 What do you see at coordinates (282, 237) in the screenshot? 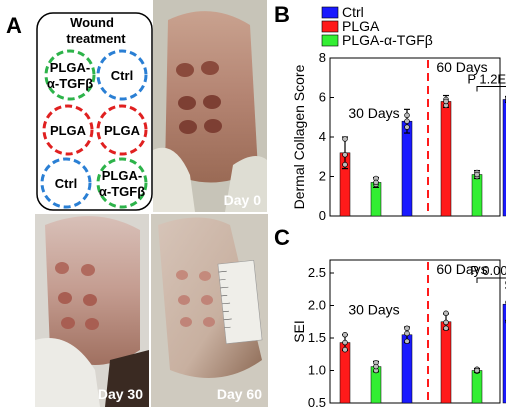
I see `panel-label-c: C` at bounding box center [282, 237].